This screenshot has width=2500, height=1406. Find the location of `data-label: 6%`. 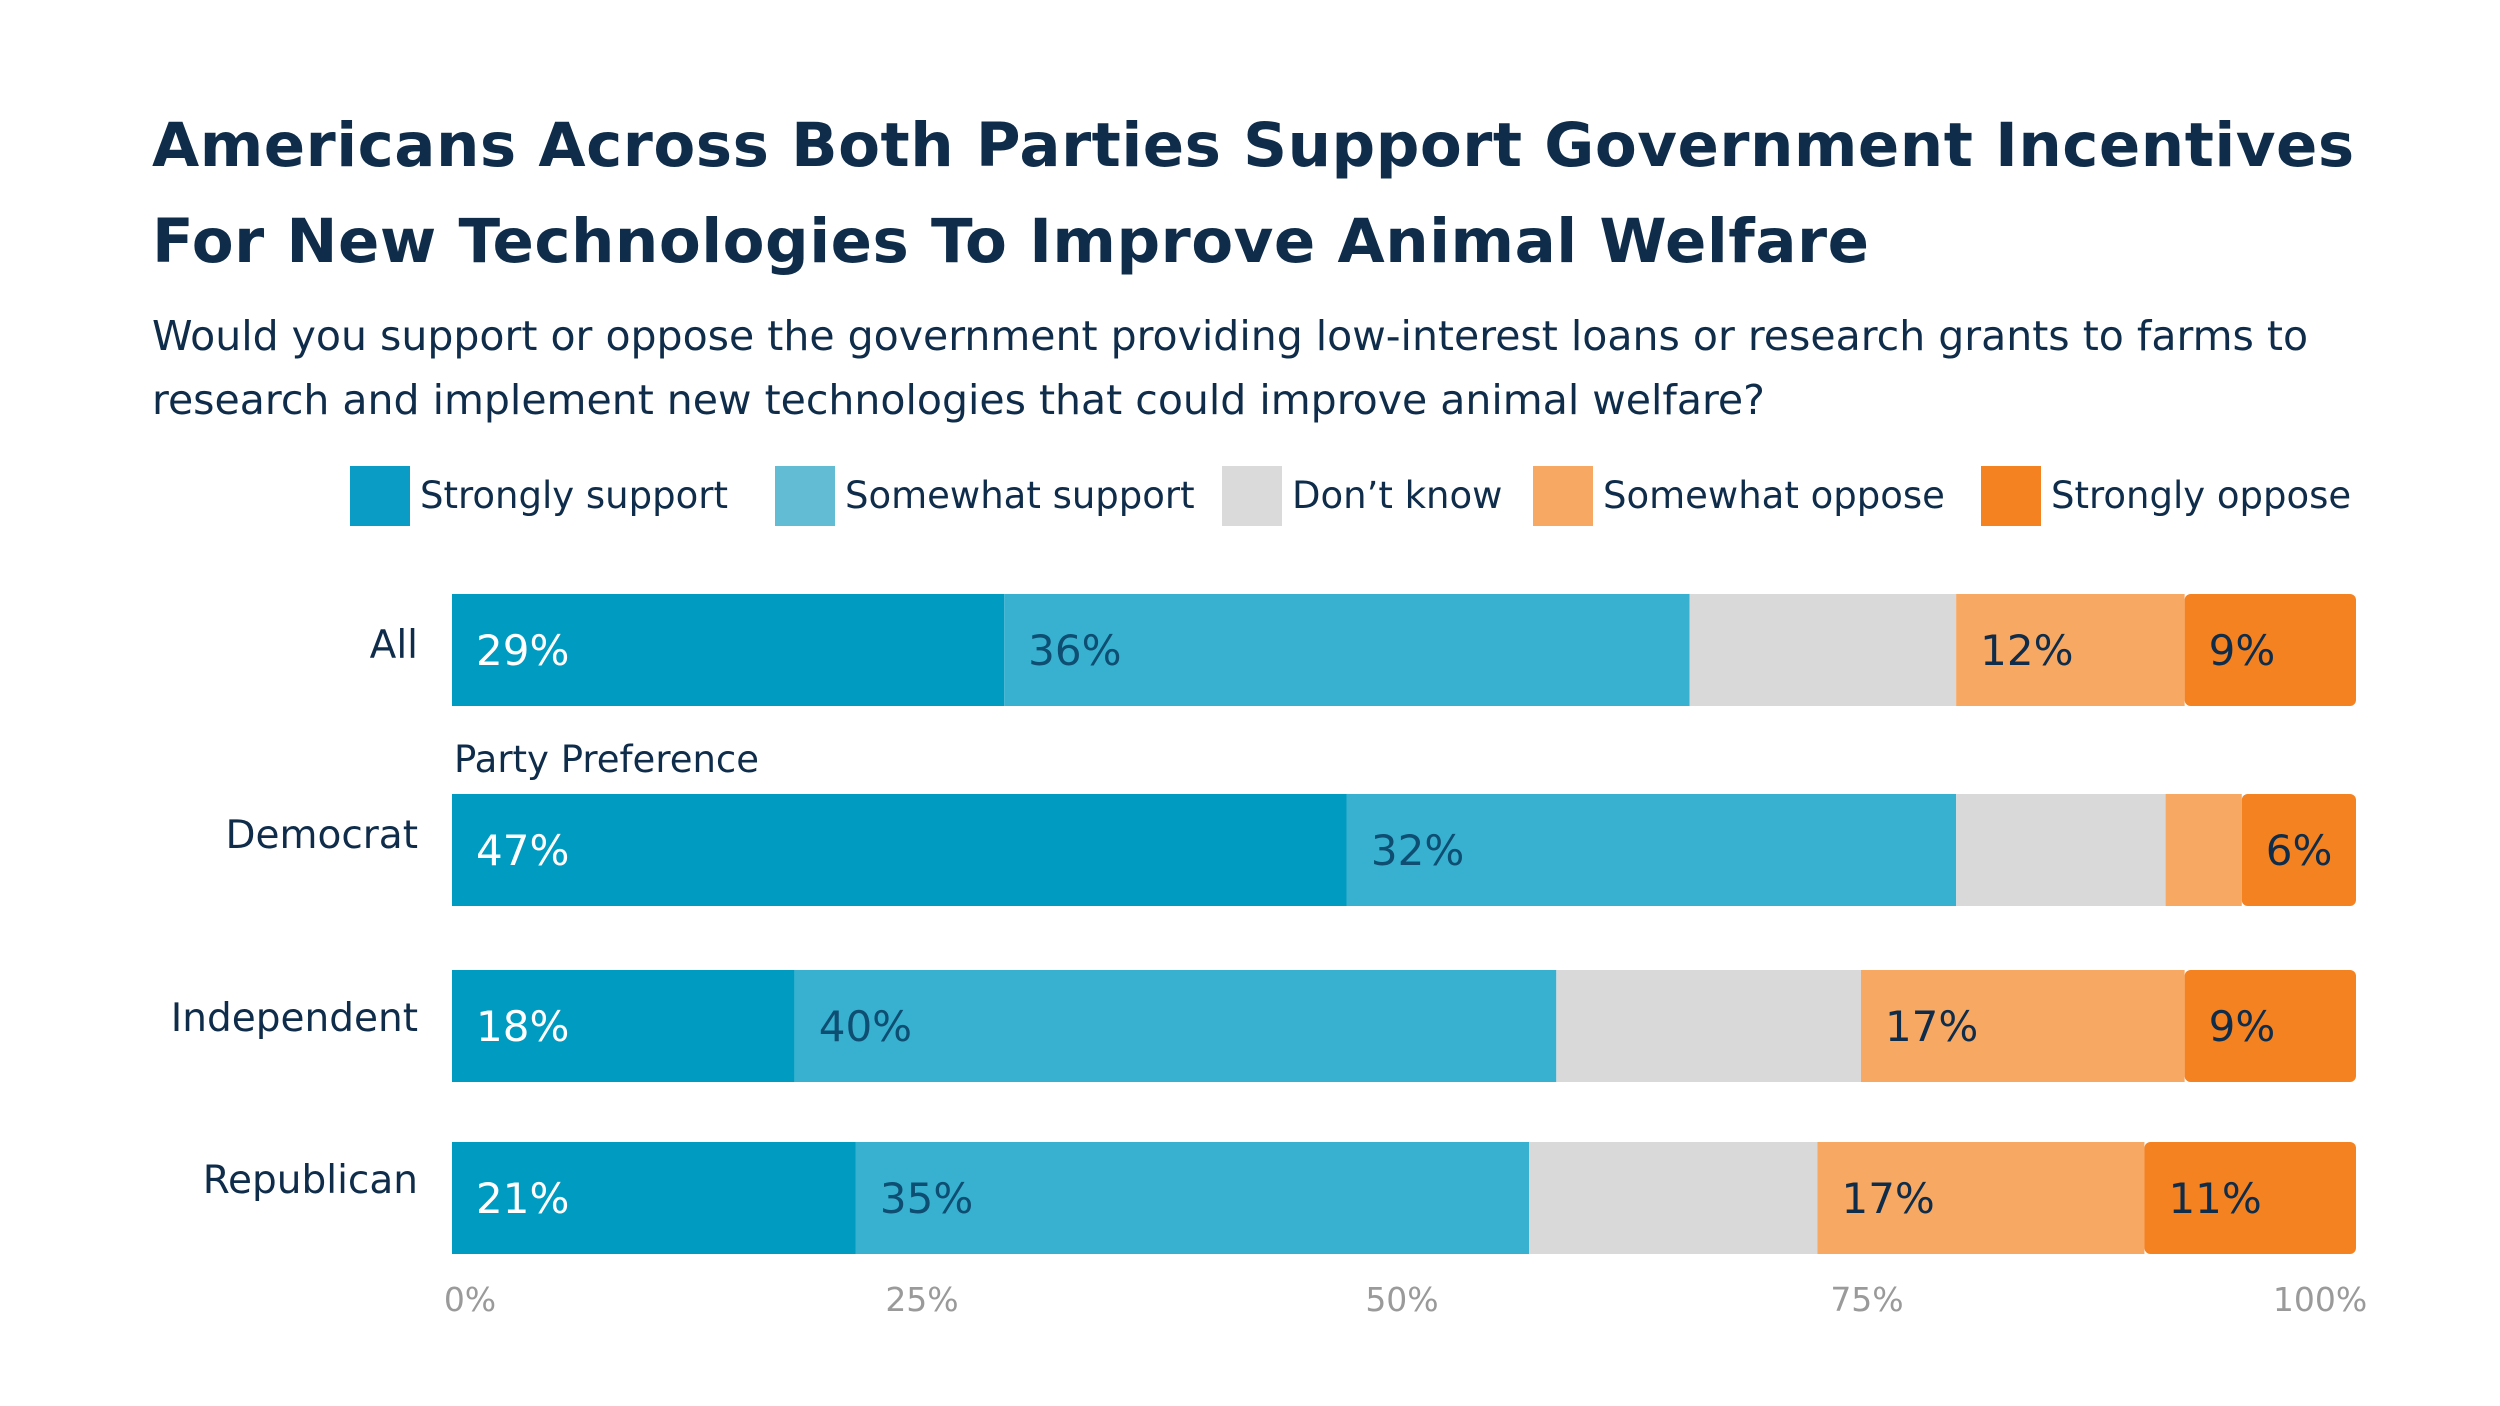

data-label: 6% is located at coordinates (2299, 850).